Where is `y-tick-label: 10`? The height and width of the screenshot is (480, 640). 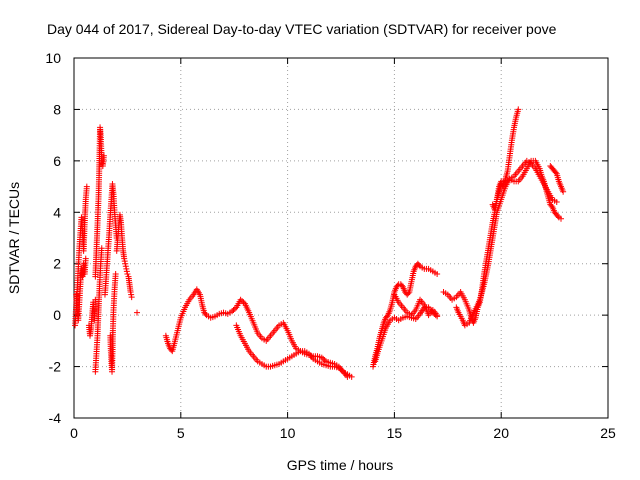
y-tick-label: 10 is located at coordinates (53, 58).